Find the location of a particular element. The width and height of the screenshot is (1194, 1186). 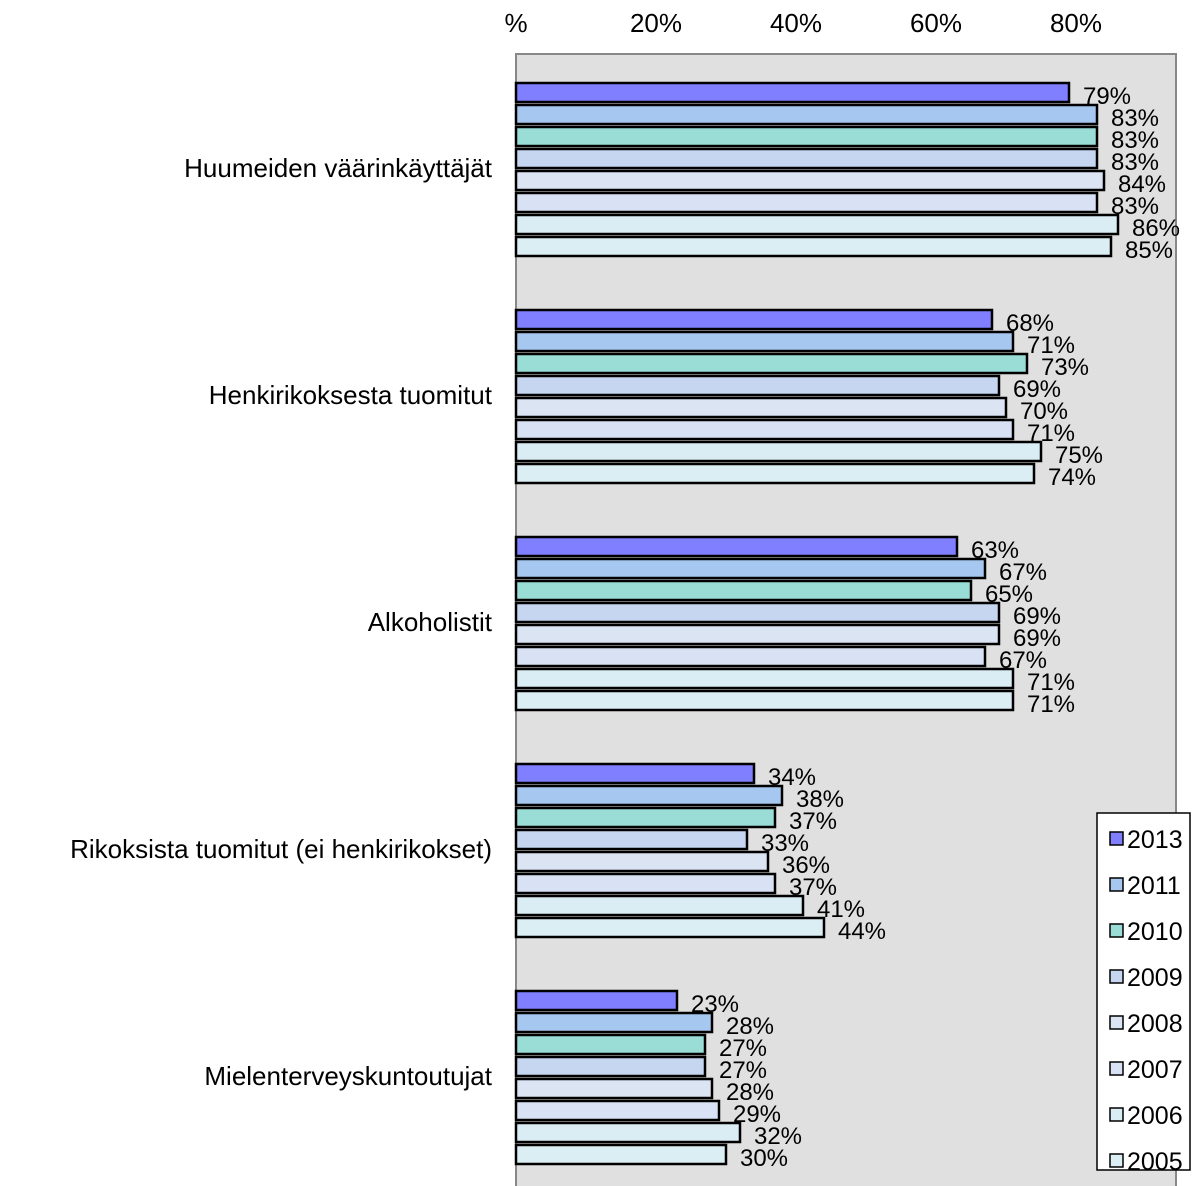

bar-mielenterveyskuntoutujat-2005 is located at coordinates (621, 1154).